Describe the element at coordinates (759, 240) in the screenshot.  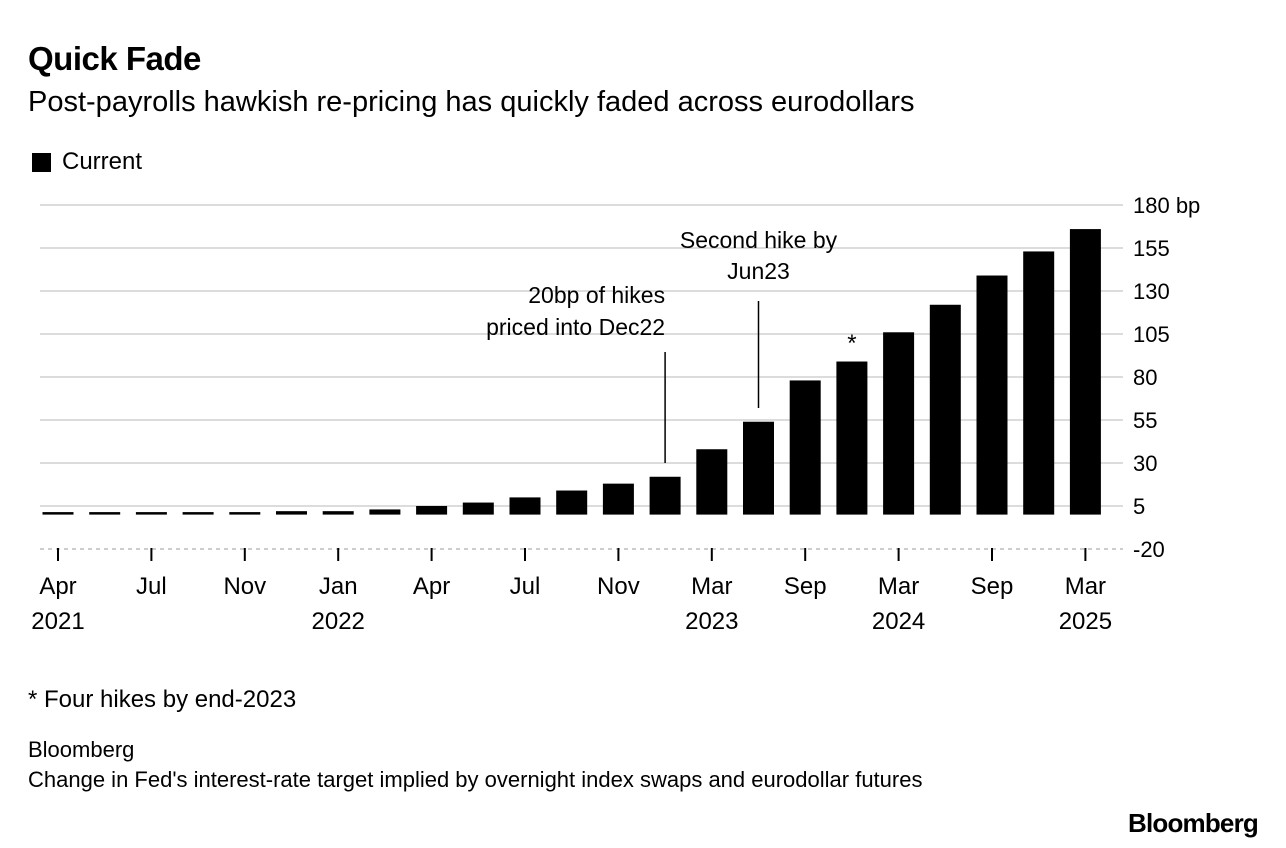
I see `annotation-text: Second hike by` at that location.